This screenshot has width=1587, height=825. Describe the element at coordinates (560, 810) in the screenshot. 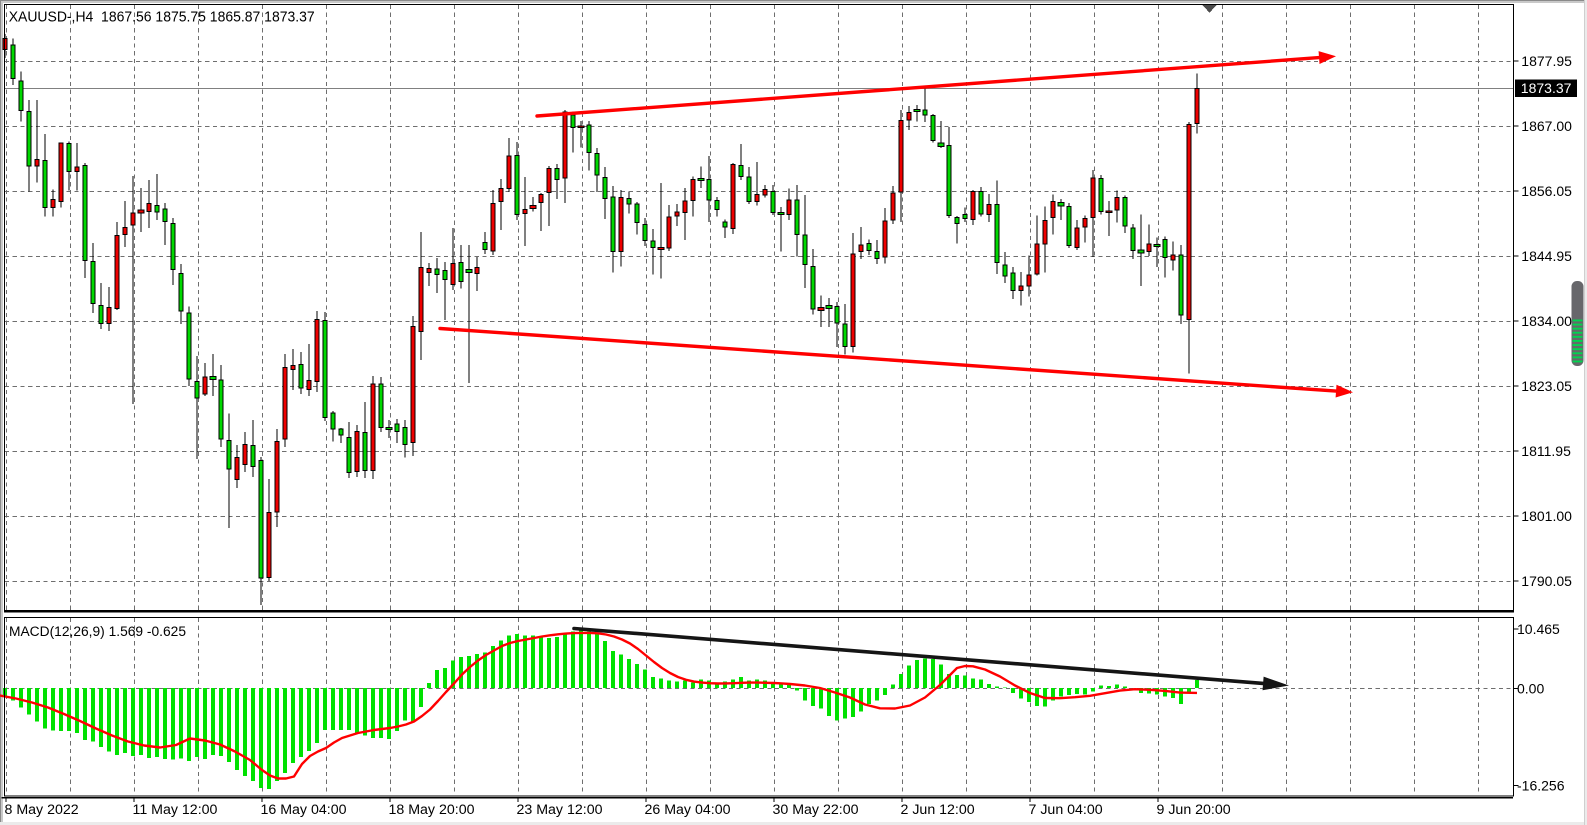

I see `svg-text: 23 May 12:00` at that location.